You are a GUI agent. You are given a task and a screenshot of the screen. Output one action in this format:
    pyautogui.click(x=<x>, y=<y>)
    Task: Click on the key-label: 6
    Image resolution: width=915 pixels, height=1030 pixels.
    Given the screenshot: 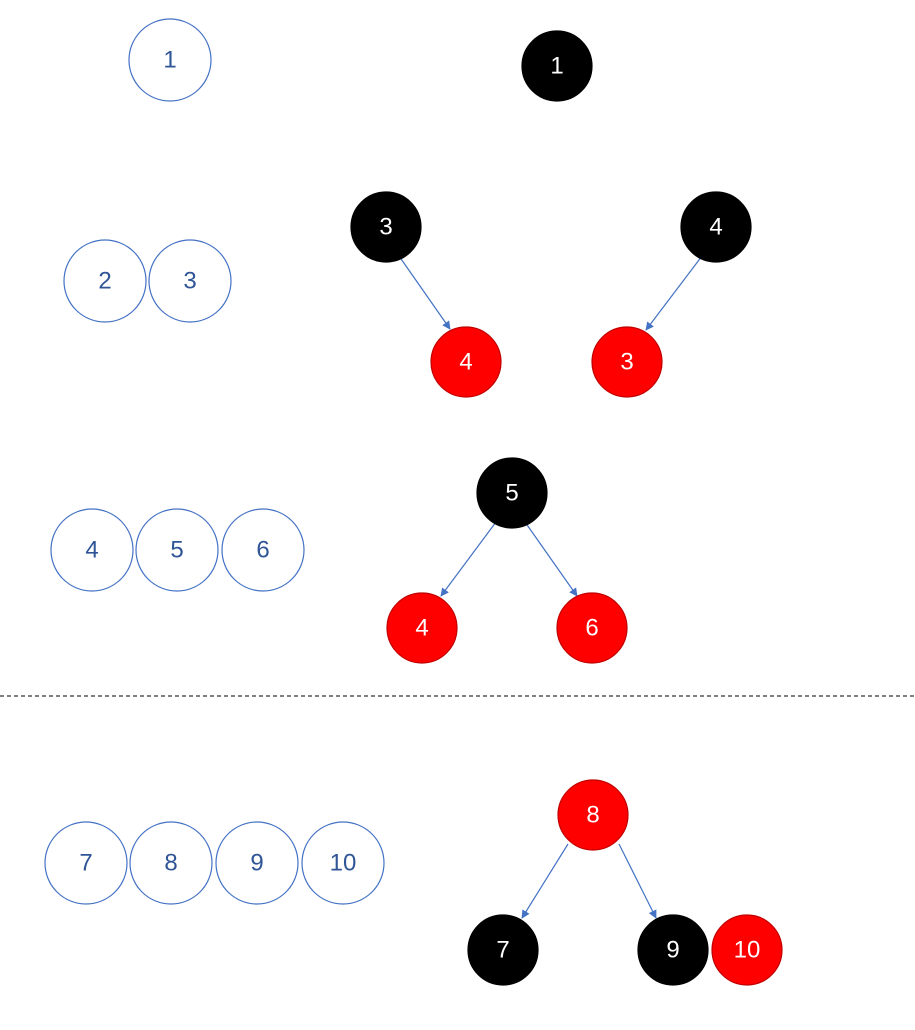 What is the action you would take?
    pyautogui.click(x=262, y=550)
    